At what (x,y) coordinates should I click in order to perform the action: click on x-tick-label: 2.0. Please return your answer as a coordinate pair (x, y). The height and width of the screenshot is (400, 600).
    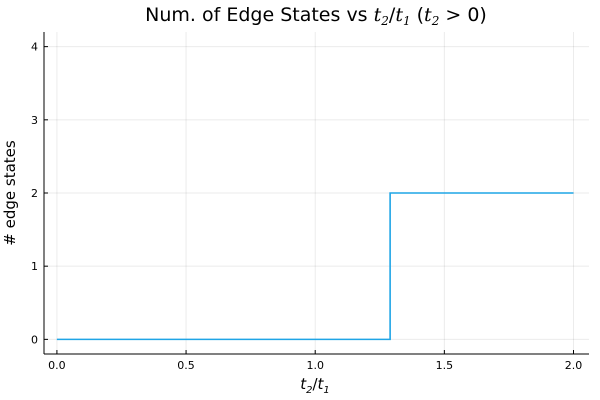
    Looking at the image, I should click on (574, 365).